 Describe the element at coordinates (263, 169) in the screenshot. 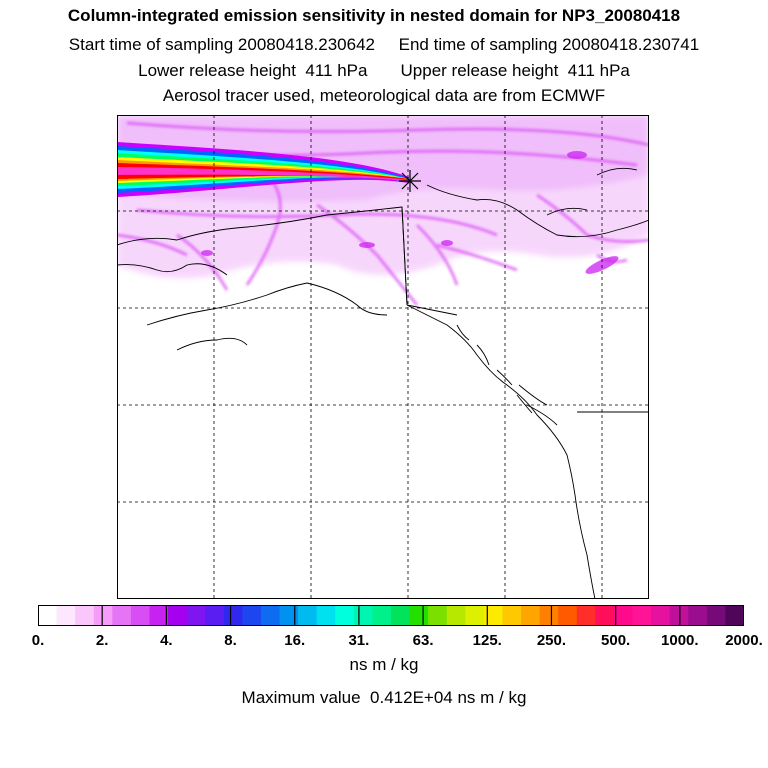

I see `high-sensitivity-plume` at that location.